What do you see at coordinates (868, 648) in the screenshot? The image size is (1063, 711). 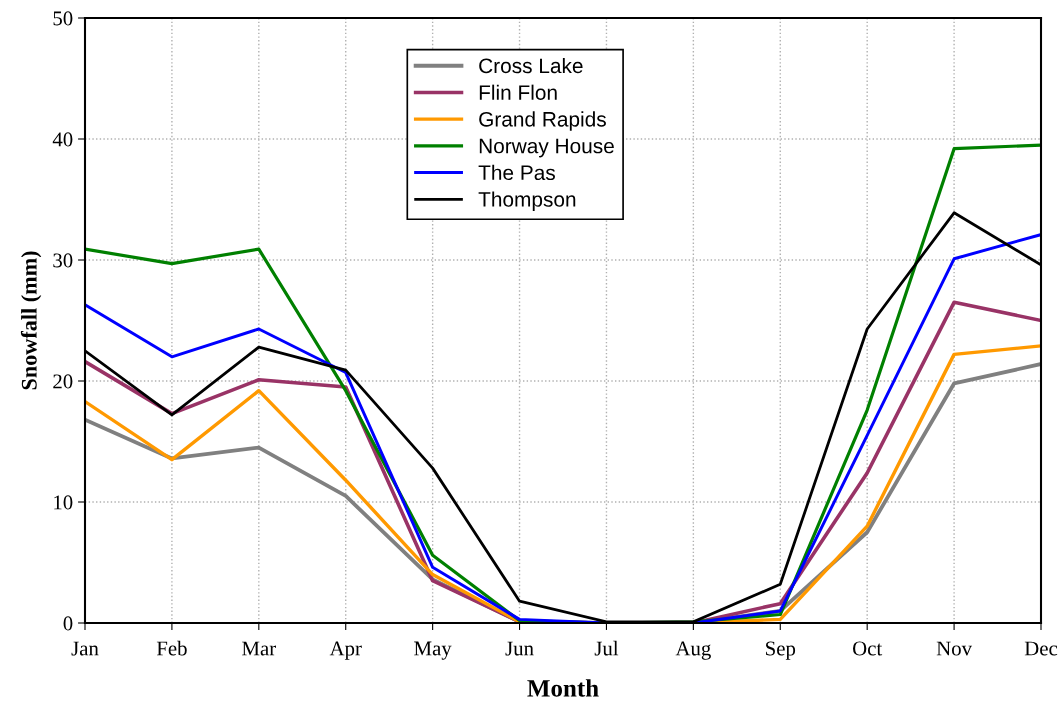 I see `x-tick-label: Oct` at bounding box center [868, 648].